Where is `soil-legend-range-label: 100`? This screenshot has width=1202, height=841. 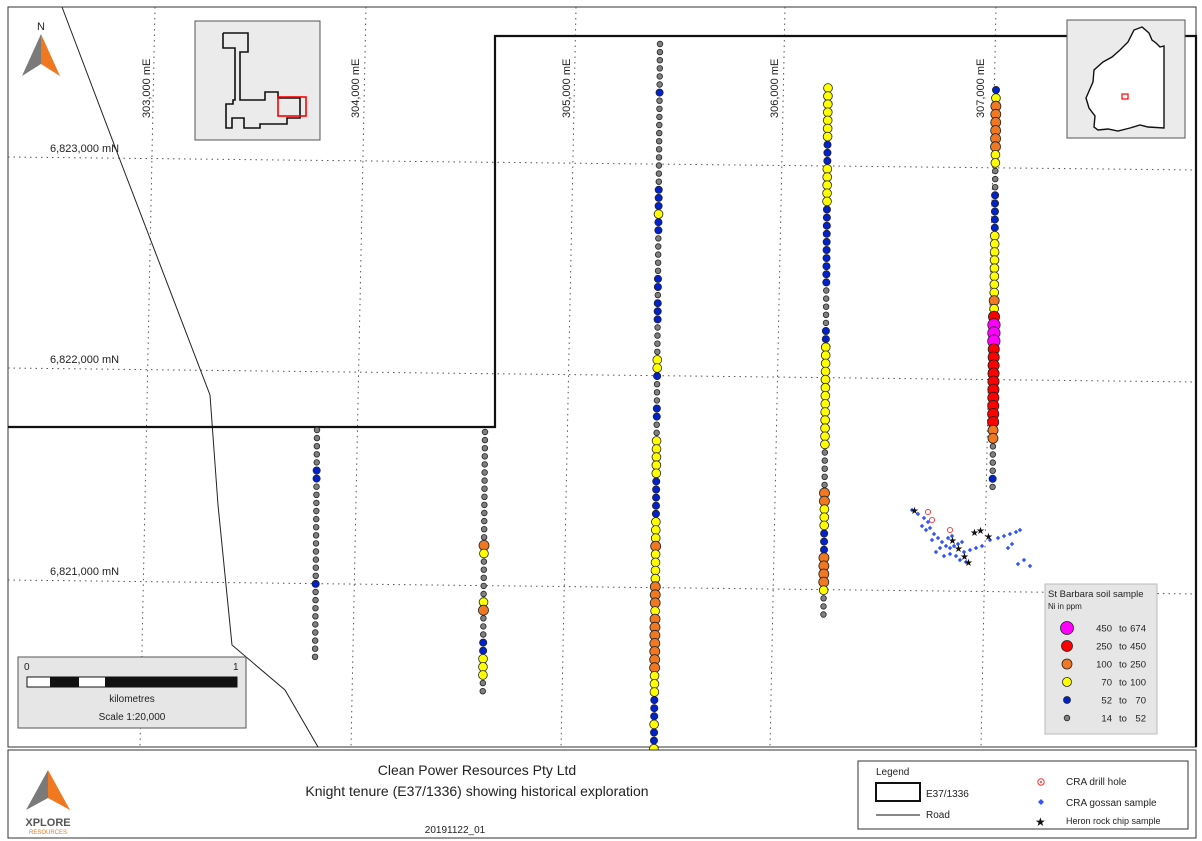 soil-legend-range-label: 100 is located at coordinates (1138, 683).